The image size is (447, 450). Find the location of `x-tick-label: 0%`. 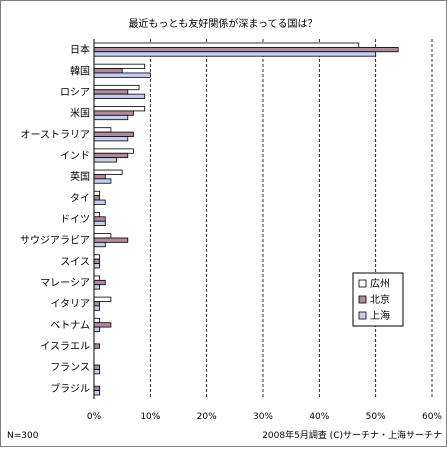

x-tick-label: 0% is located at coordinates (94, 417).